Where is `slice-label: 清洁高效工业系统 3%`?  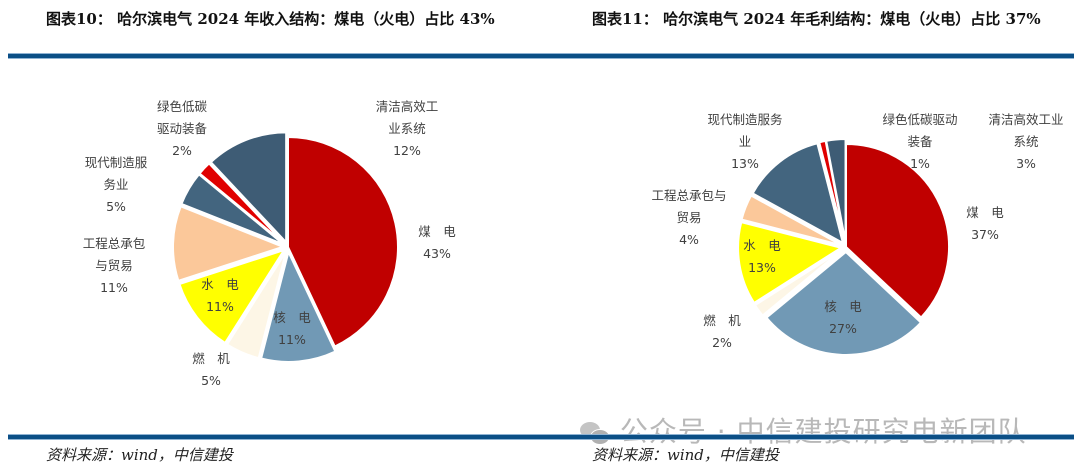 slice-label: 清洁高效工业系统 3% is located at coordinates (1025, 141).